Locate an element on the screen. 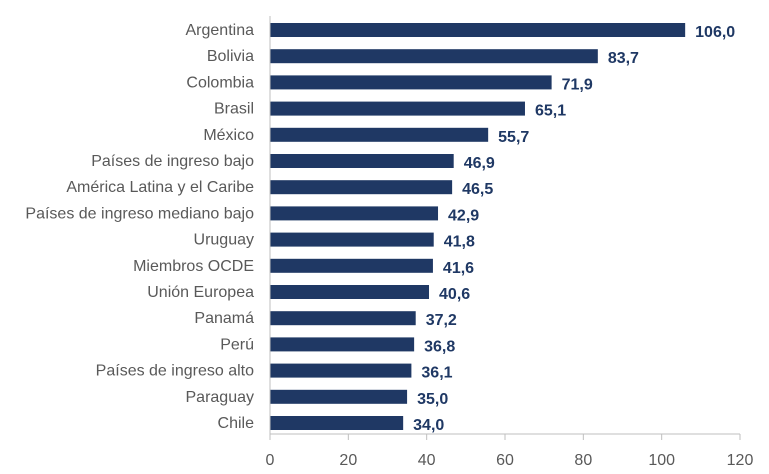 This screenshot has width=769, height=474. category-label: Paraguay is located at coordinates (220, 397).